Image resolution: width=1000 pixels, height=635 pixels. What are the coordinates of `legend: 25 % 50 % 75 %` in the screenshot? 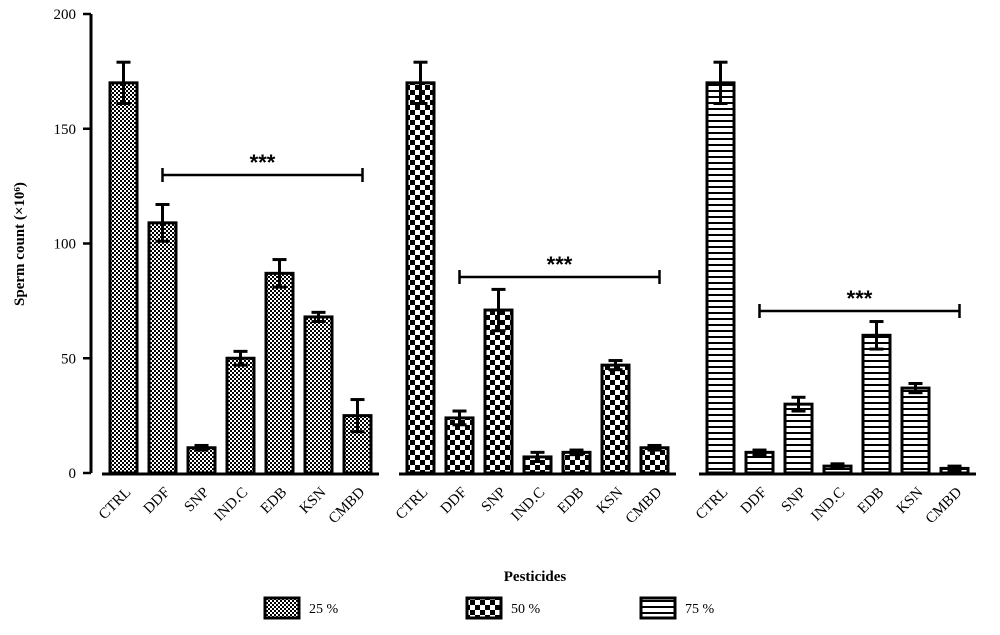 It's located at (489, 608).